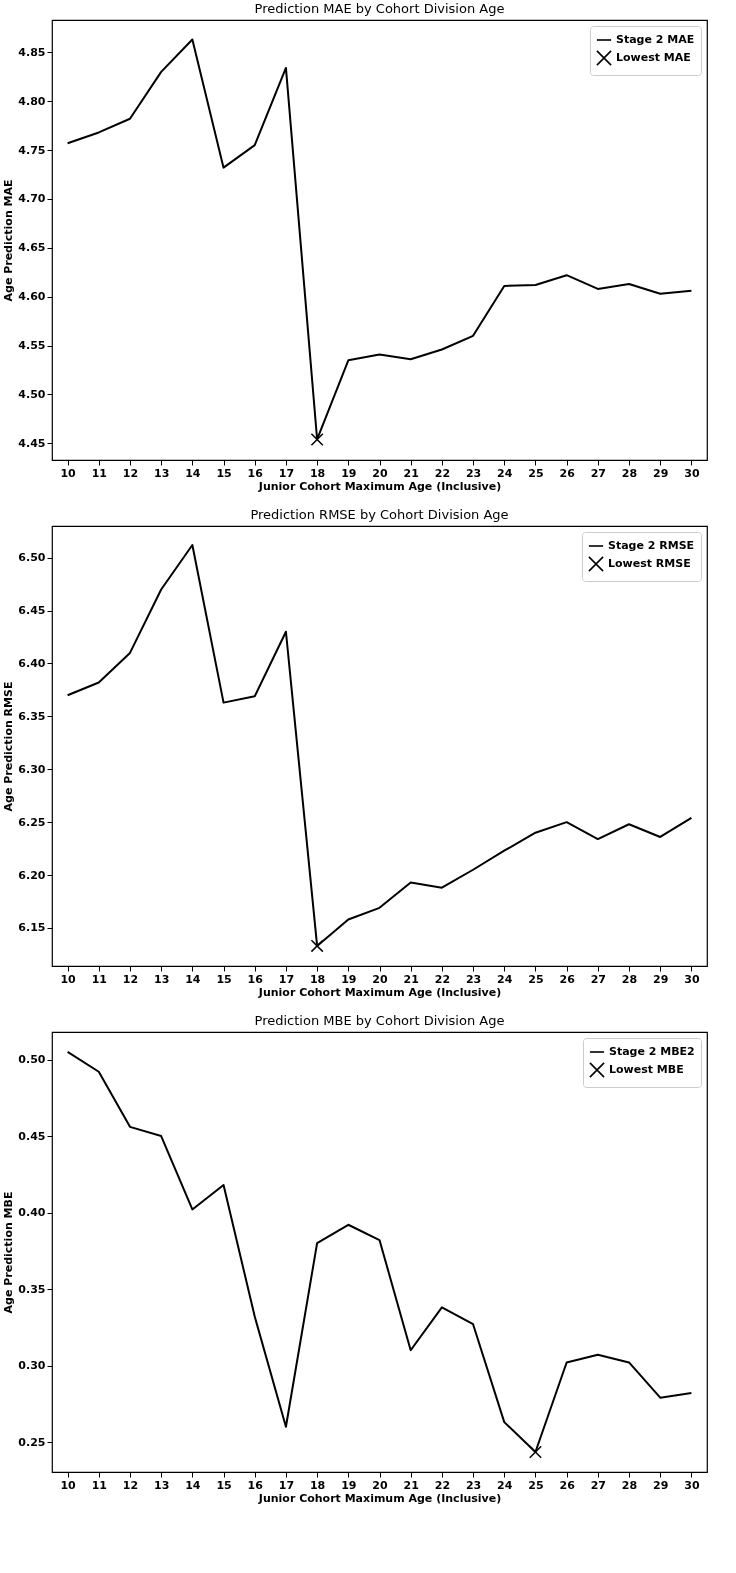 The image size is (736, 1573). What do you see at coordinates (32, 199) in the screenshot?
I see `y-tick-label: 4.70` at bounding box center [32, 199].